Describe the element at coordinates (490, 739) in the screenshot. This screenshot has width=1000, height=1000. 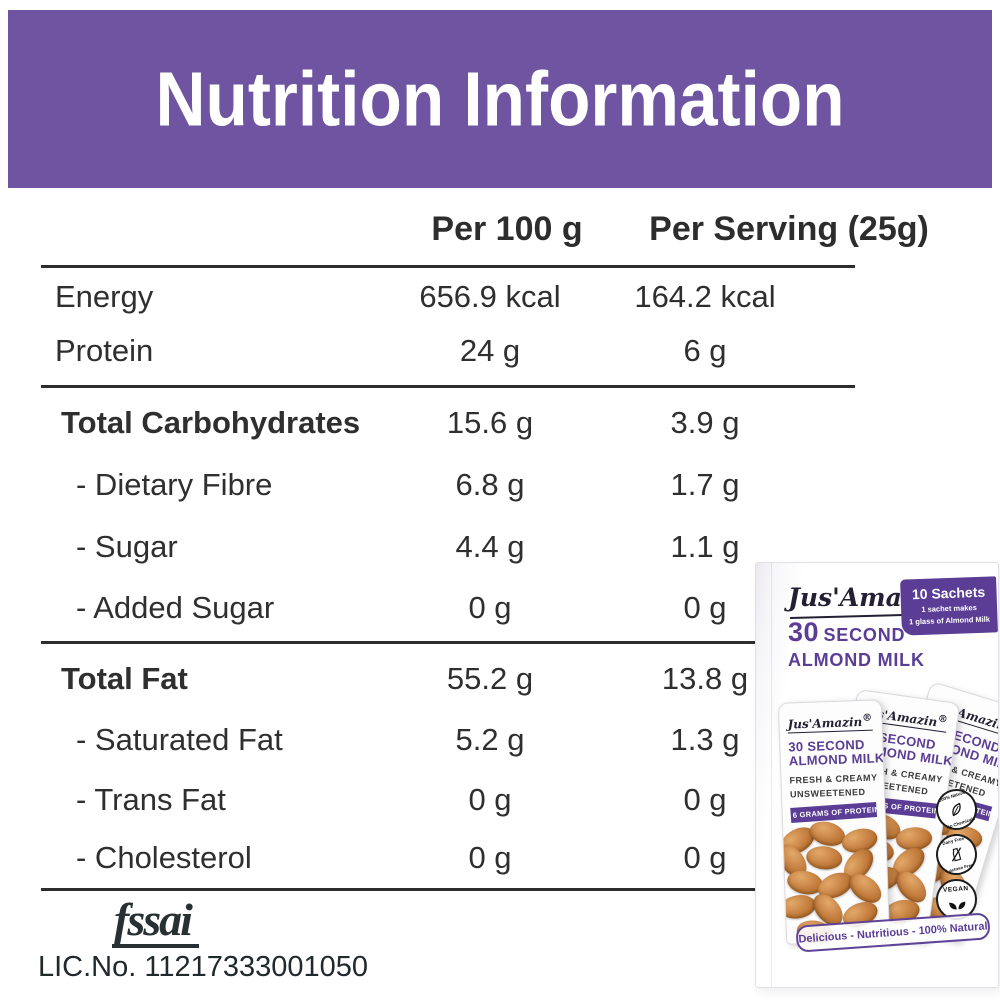
I see `row-value-per-100g: 5.2 g` at that location.